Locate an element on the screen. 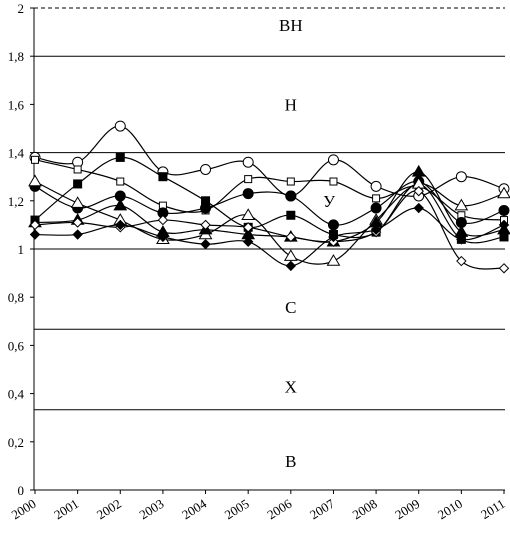 The width and height of the screenshot is (510, 540). y-tick-label: 1,2 is located at coordinates (16, 201).